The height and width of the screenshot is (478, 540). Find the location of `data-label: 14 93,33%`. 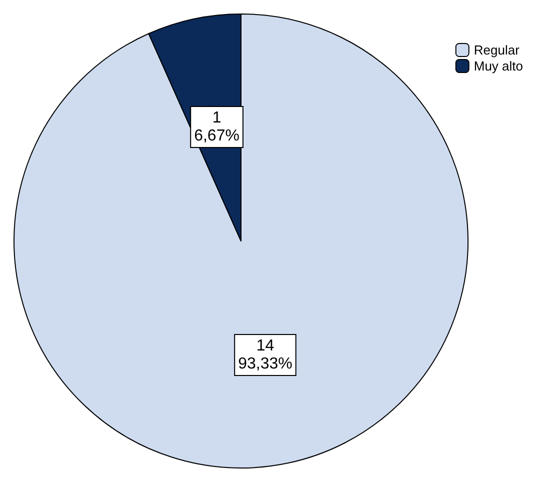

data-label: 14 93,33% is located at coordinates (265, 354).